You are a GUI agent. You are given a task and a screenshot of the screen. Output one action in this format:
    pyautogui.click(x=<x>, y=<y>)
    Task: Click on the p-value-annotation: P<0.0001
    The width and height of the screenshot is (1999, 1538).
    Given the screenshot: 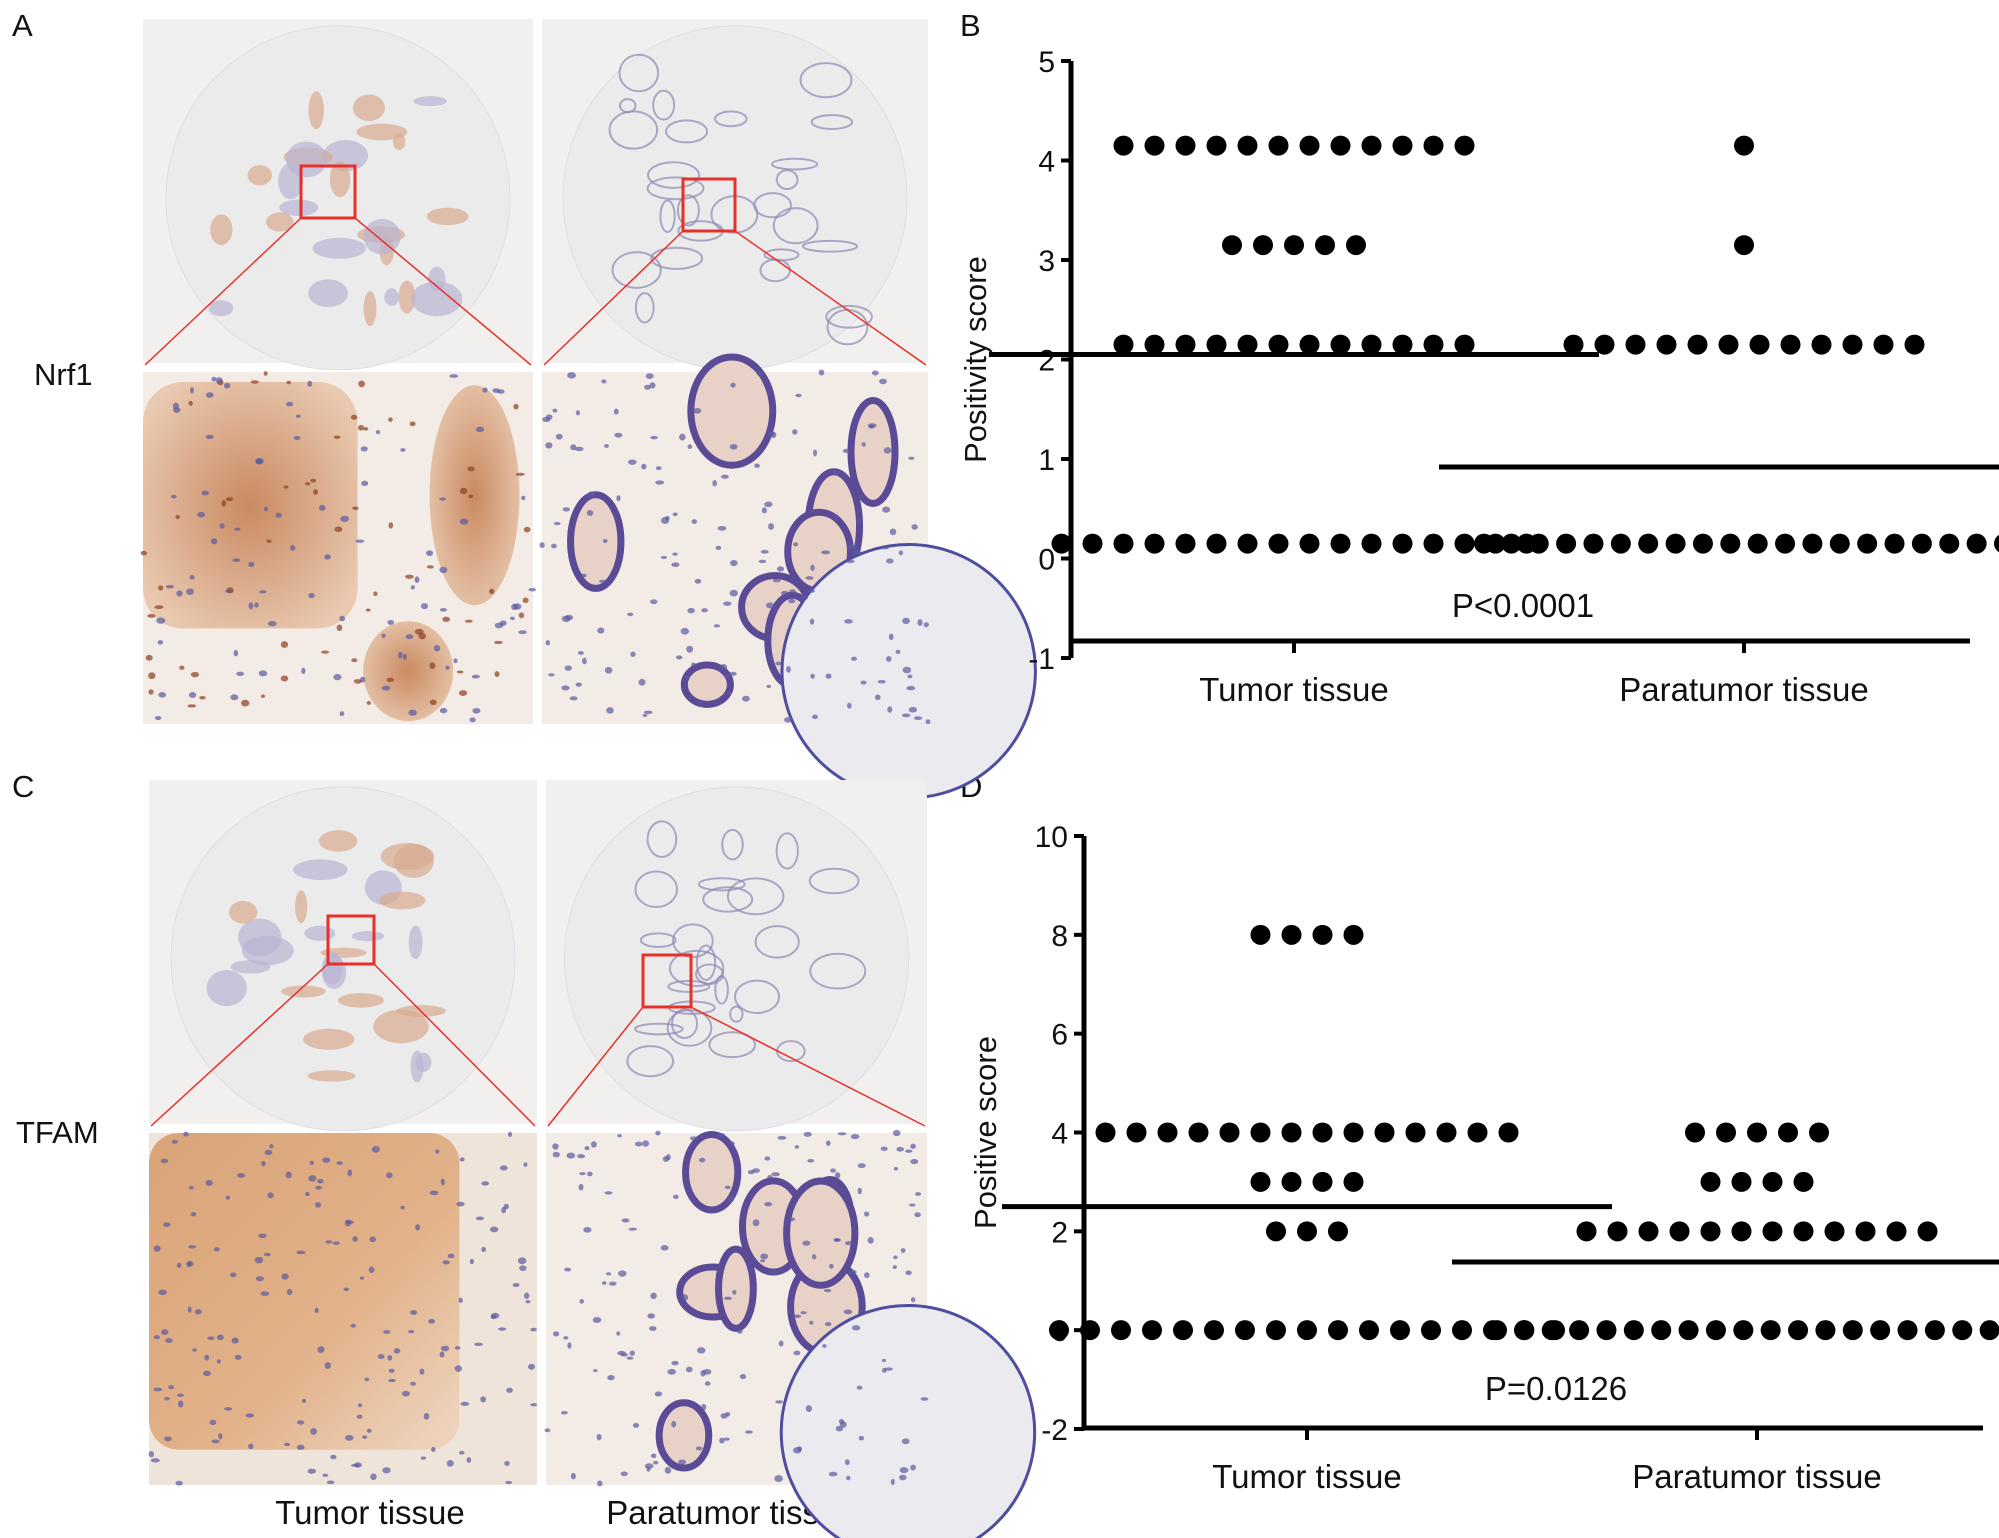 What is the action you would take?
    pyautogui.click(x=1523, y=605)
    